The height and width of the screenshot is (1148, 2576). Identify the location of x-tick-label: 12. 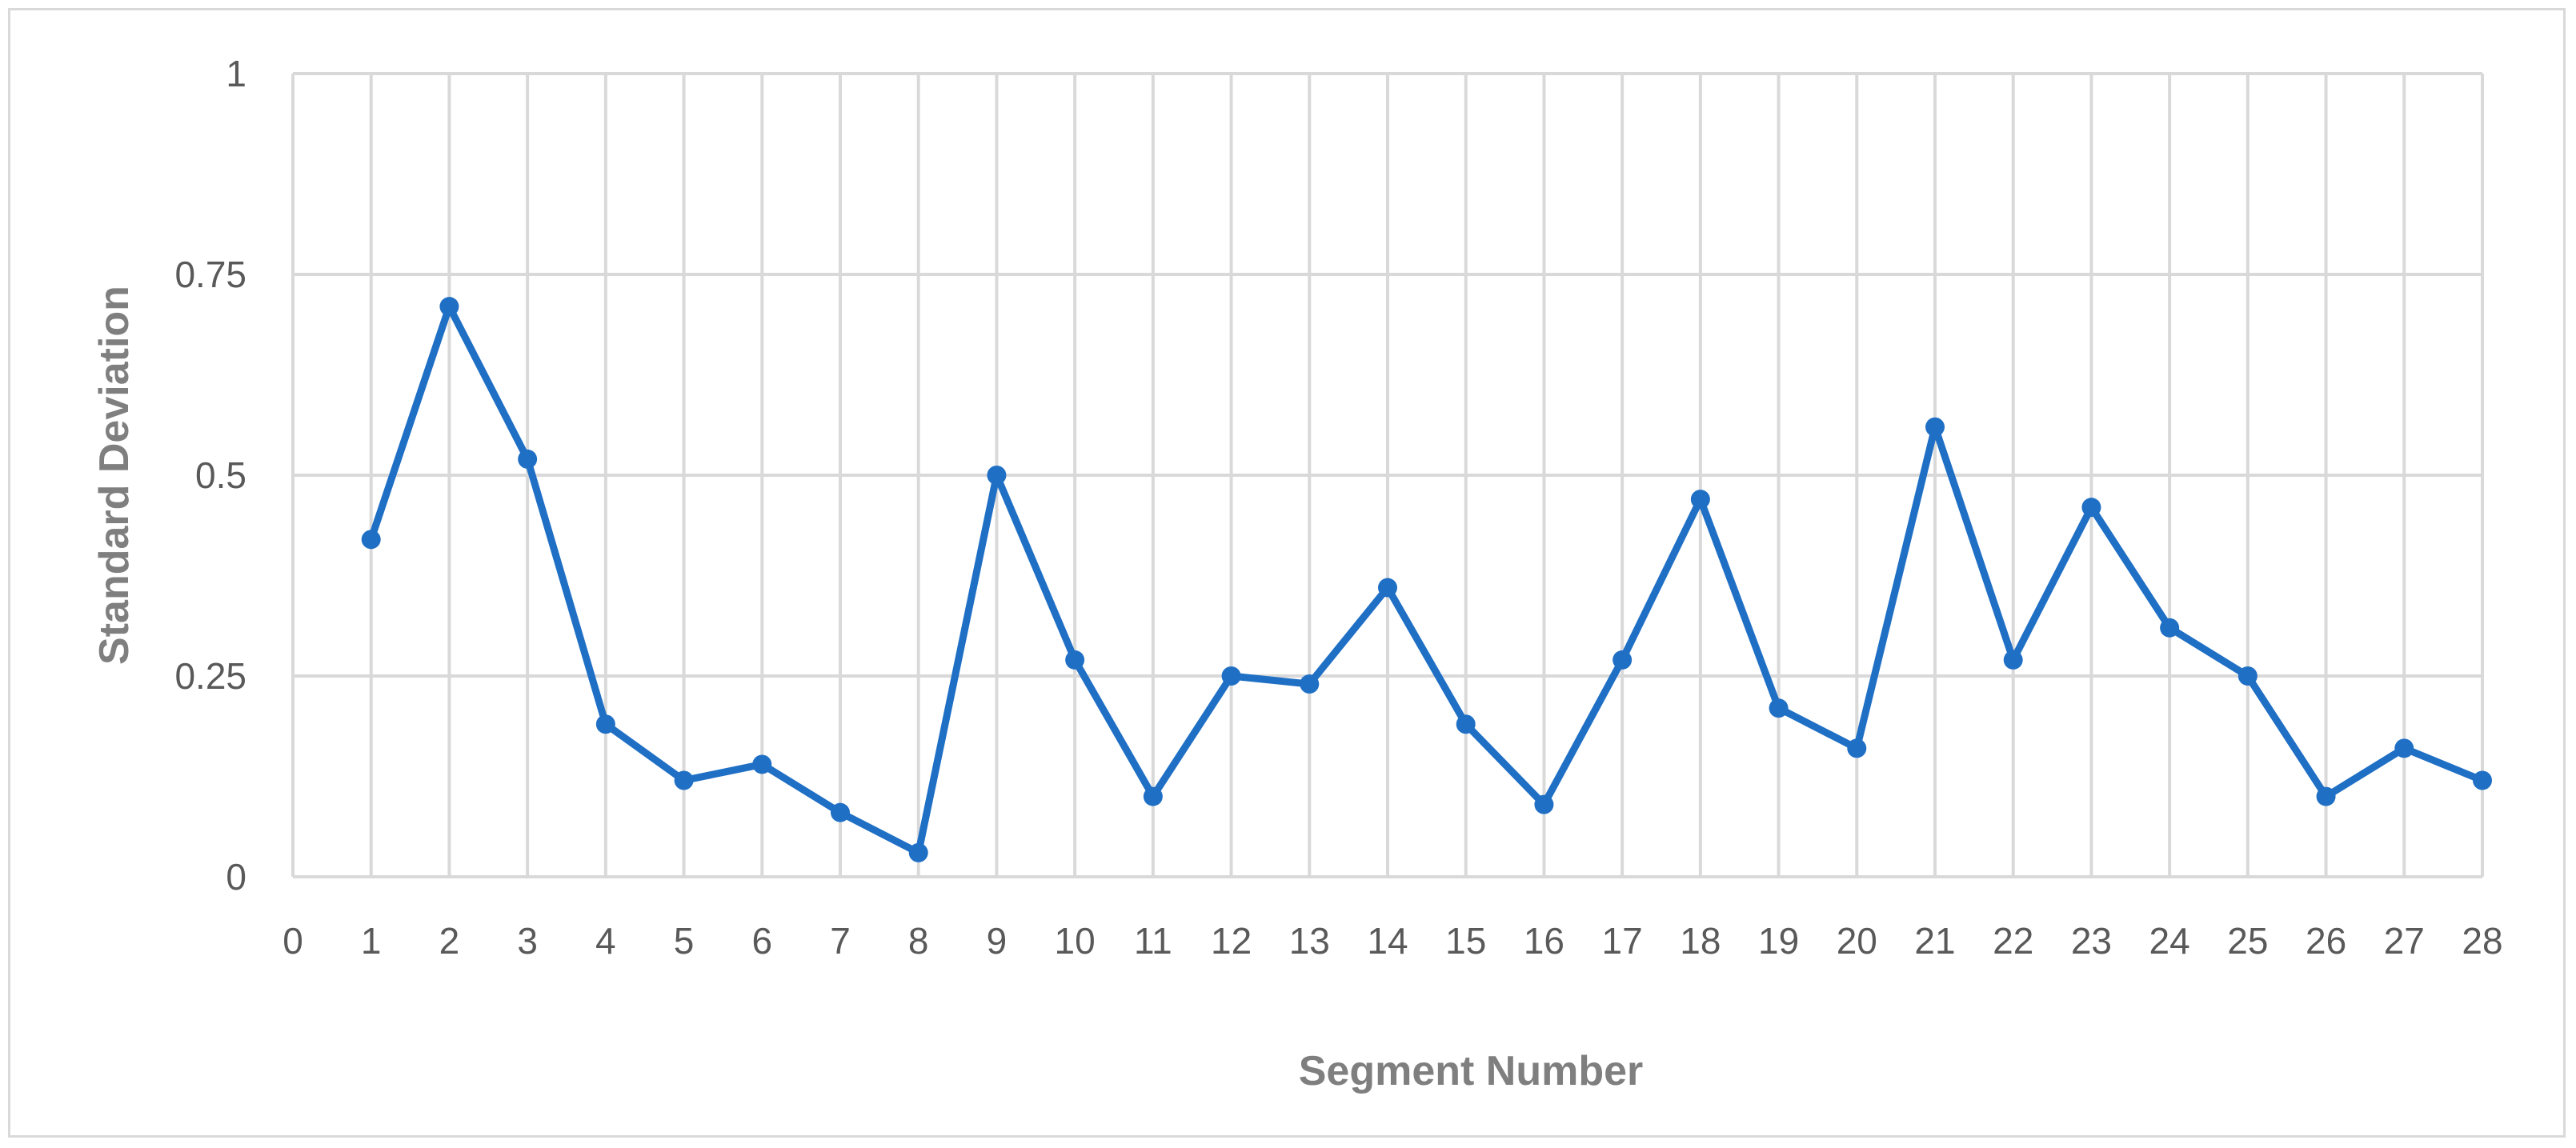
(1231, 941).